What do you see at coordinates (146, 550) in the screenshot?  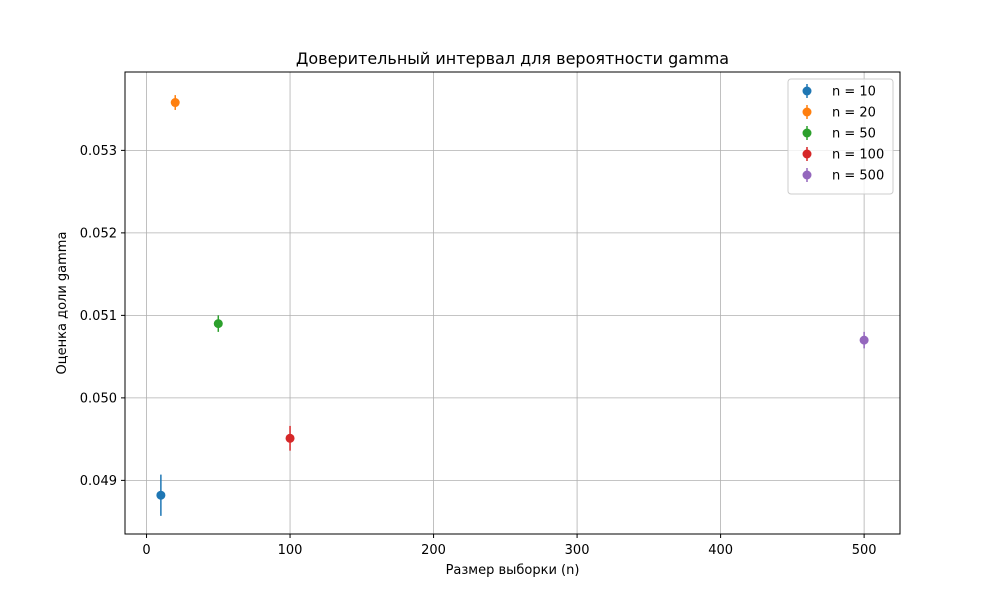 I see `x-tick-label: 0` at bounding box center [146, 550].